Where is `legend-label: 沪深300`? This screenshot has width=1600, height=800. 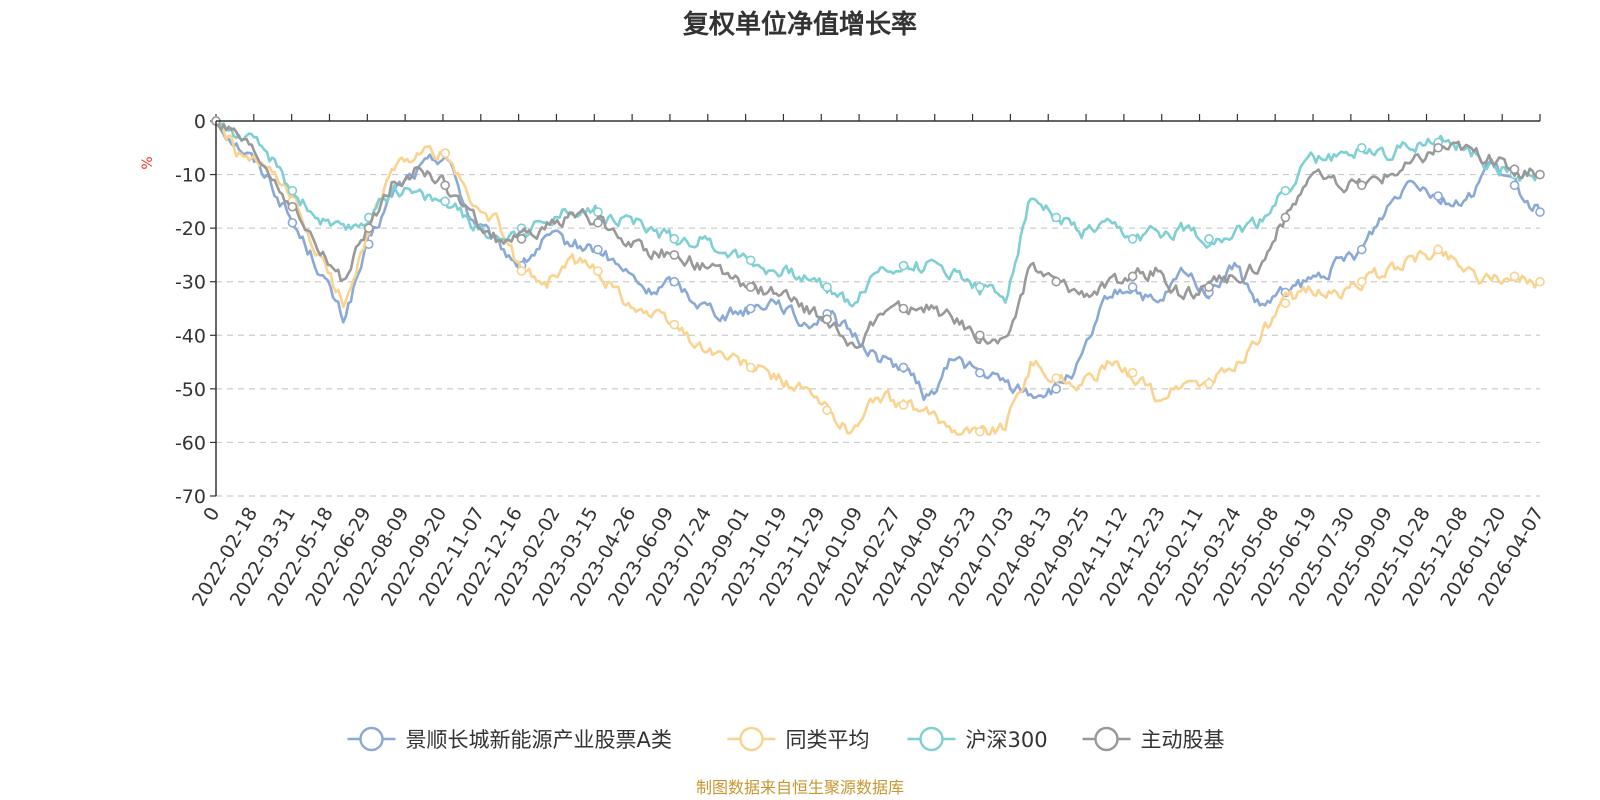 legend-label: 沪深300 is located at coordinates (1007, 740).